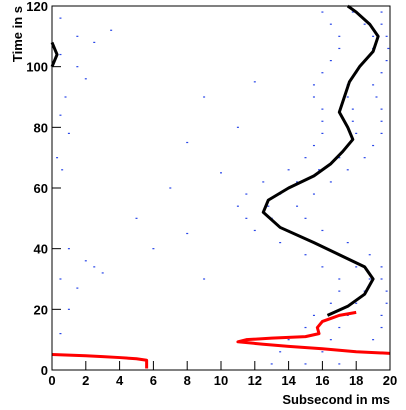 Image resolution: width=406 pixels, height=410 pixels. Describe the element at coordinates (85, 380) in the screenshot. I see `x-tick-label: 2` at that location.